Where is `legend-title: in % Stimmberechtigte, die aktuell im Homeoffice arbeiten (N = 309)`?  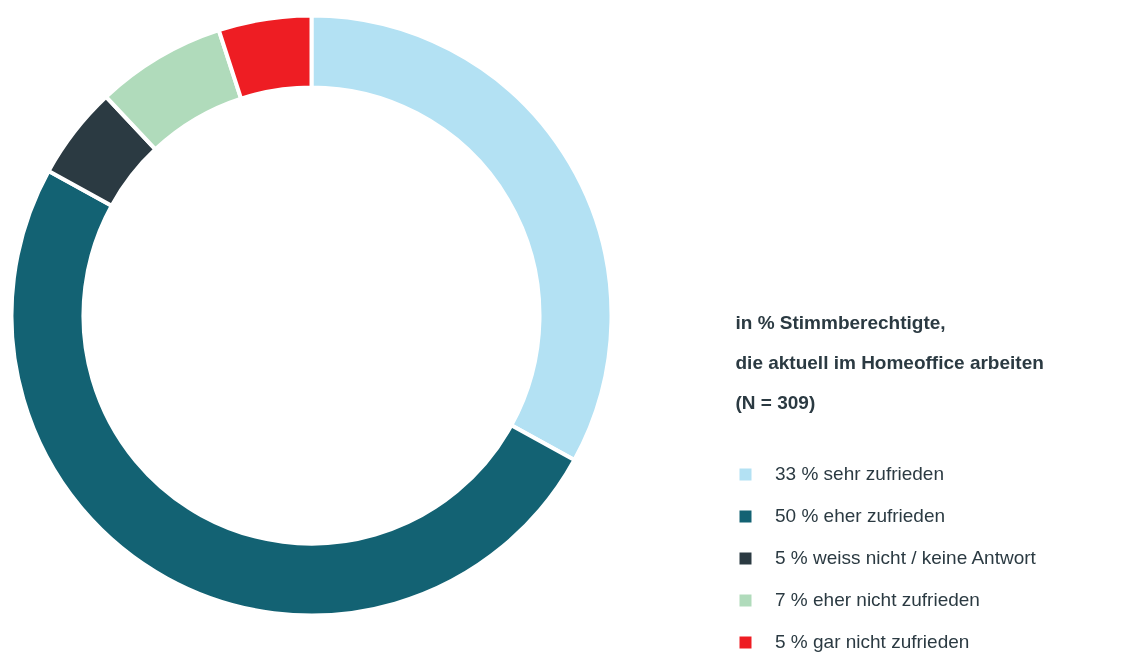
legend-title: in % Stimmberechtigte, die aktuell im Homeoffice arbeiten (N = 309) is located at coordinates (889, 362).